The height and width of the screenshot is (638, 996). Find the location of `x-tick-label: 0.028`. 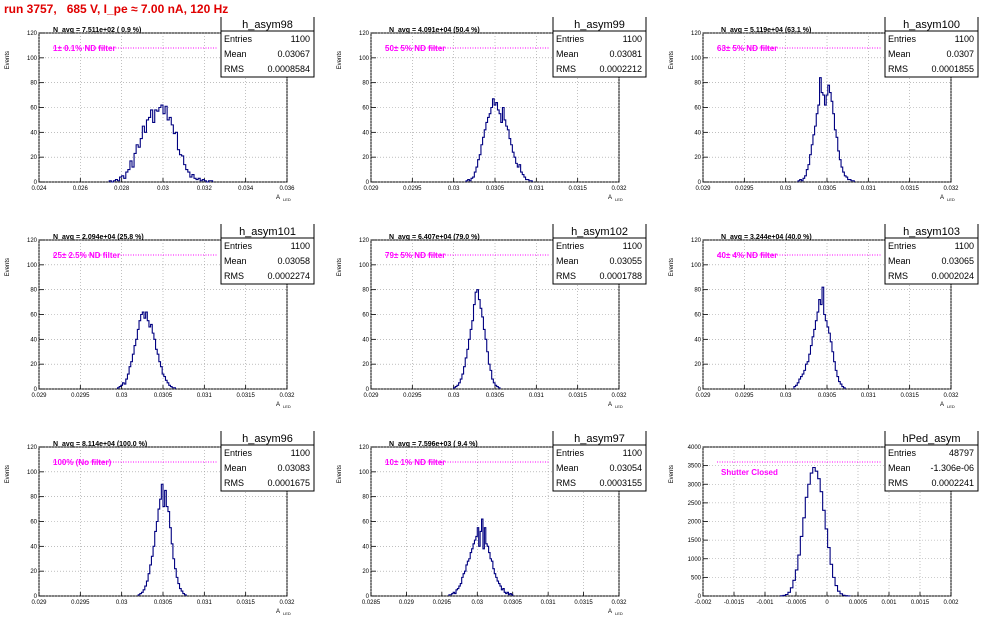

x-tick-label: 0.028 is located at coordinates (122, 189).